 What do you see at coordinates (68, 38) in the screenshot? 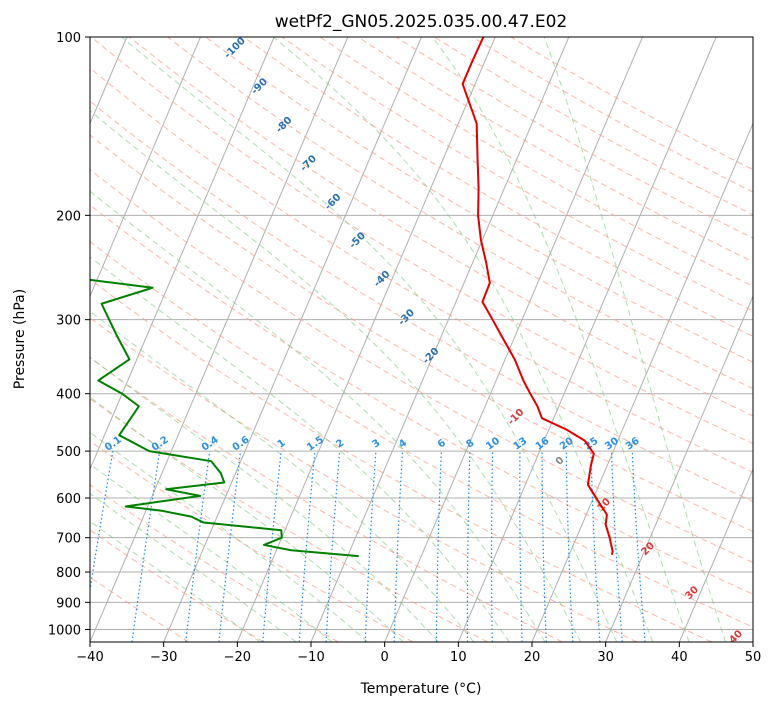
I see `y-tick-label: 100` at bounding box center [68, 38].